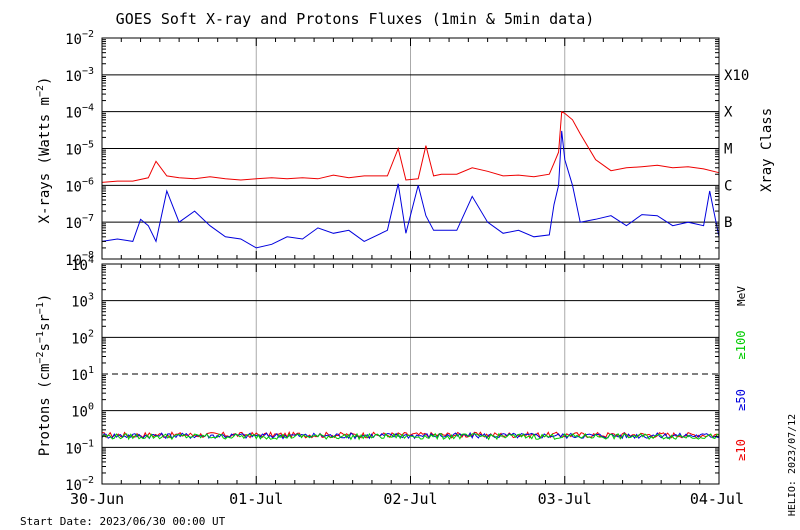 This screenshot has width=800, height=530. Describe the element at coordinates (256, 499) in the screenshot. I see `x-tick-label: 01-Jul` at that location.